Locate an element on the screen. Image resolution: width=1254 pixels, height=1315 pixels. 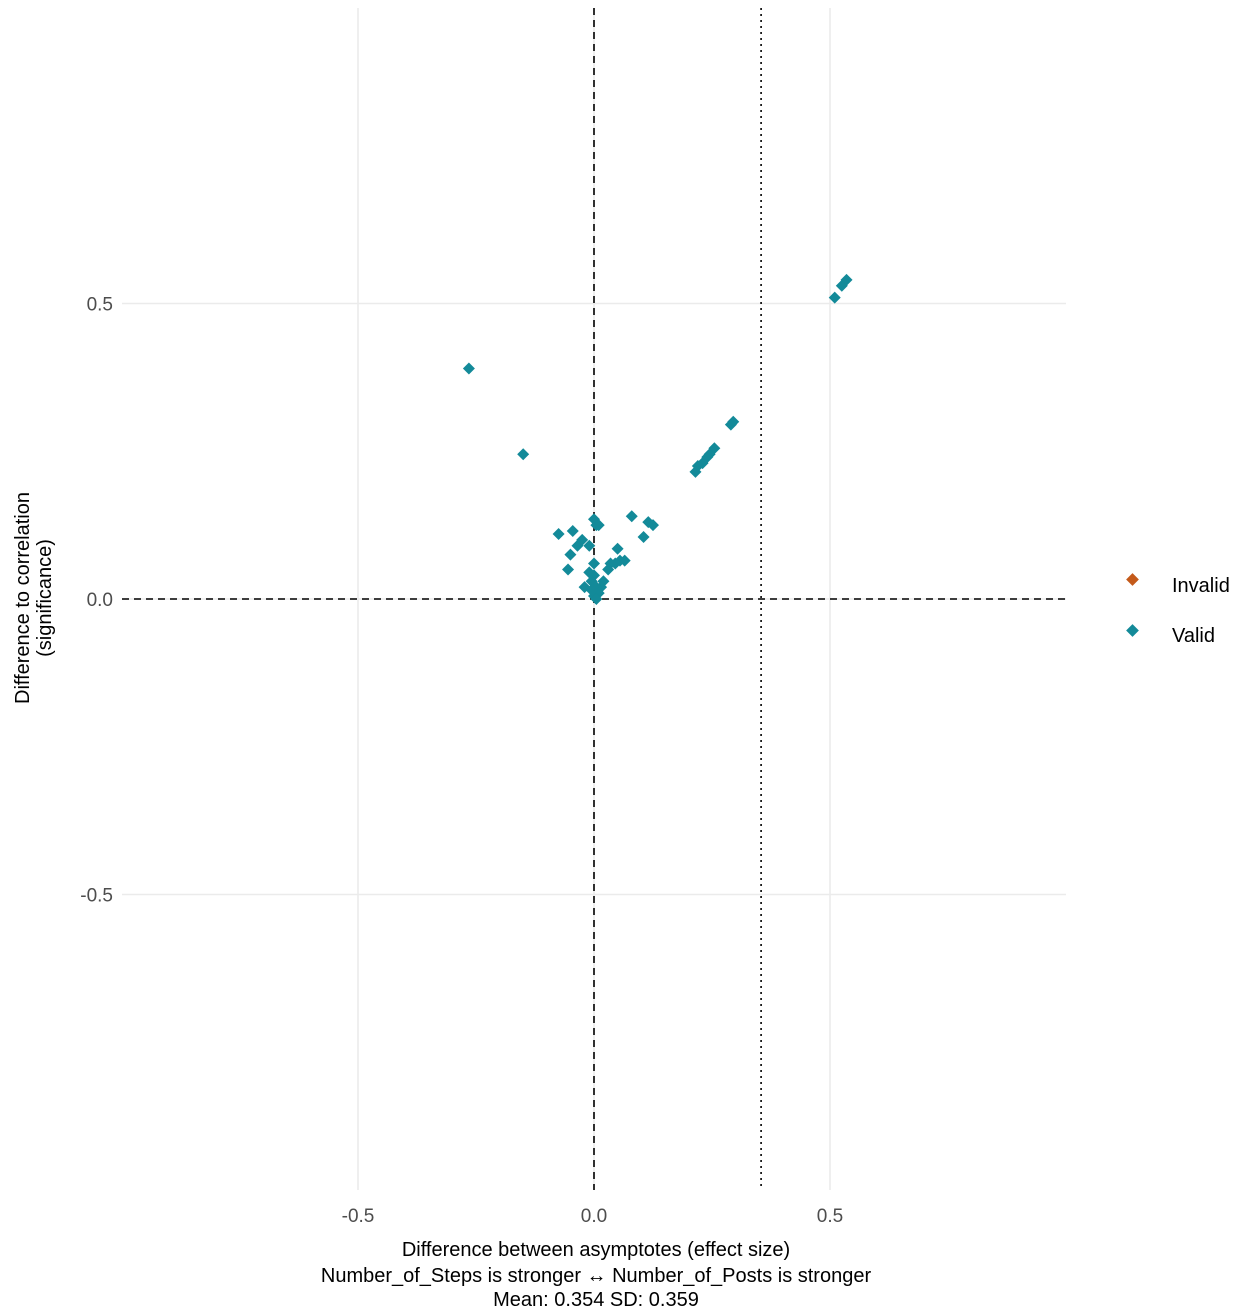
legend-label-invalid: Invalid is located at coordinates (1201, 586).